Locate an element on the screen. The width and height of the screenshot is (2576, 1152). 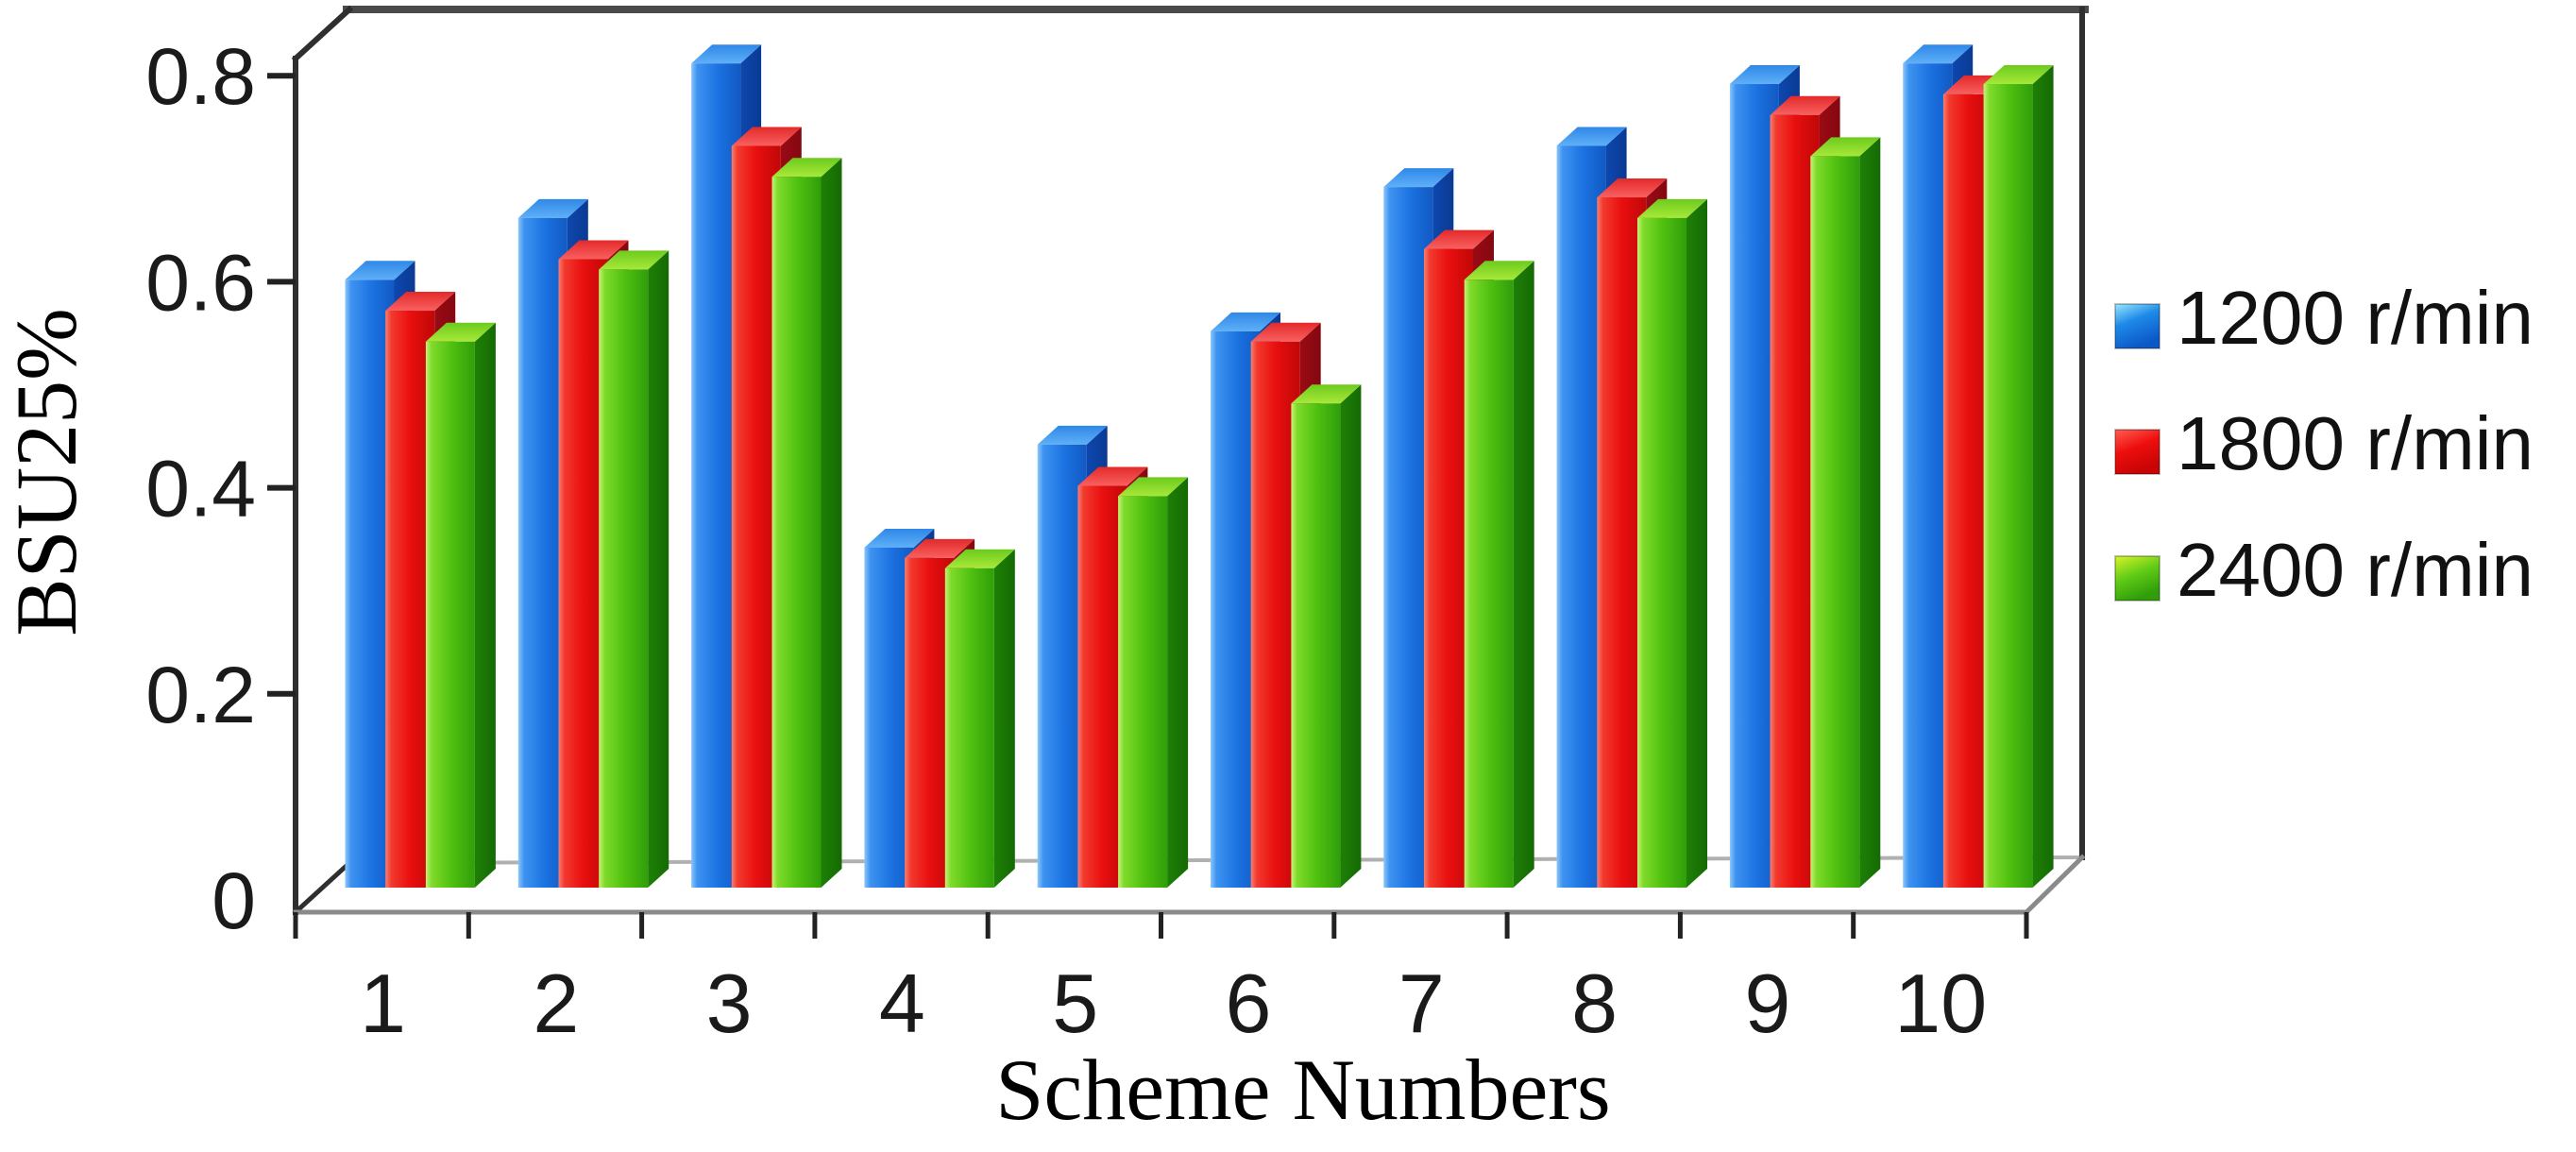
legend-label: 1200 r/min is located at coordinates (2355, 318).